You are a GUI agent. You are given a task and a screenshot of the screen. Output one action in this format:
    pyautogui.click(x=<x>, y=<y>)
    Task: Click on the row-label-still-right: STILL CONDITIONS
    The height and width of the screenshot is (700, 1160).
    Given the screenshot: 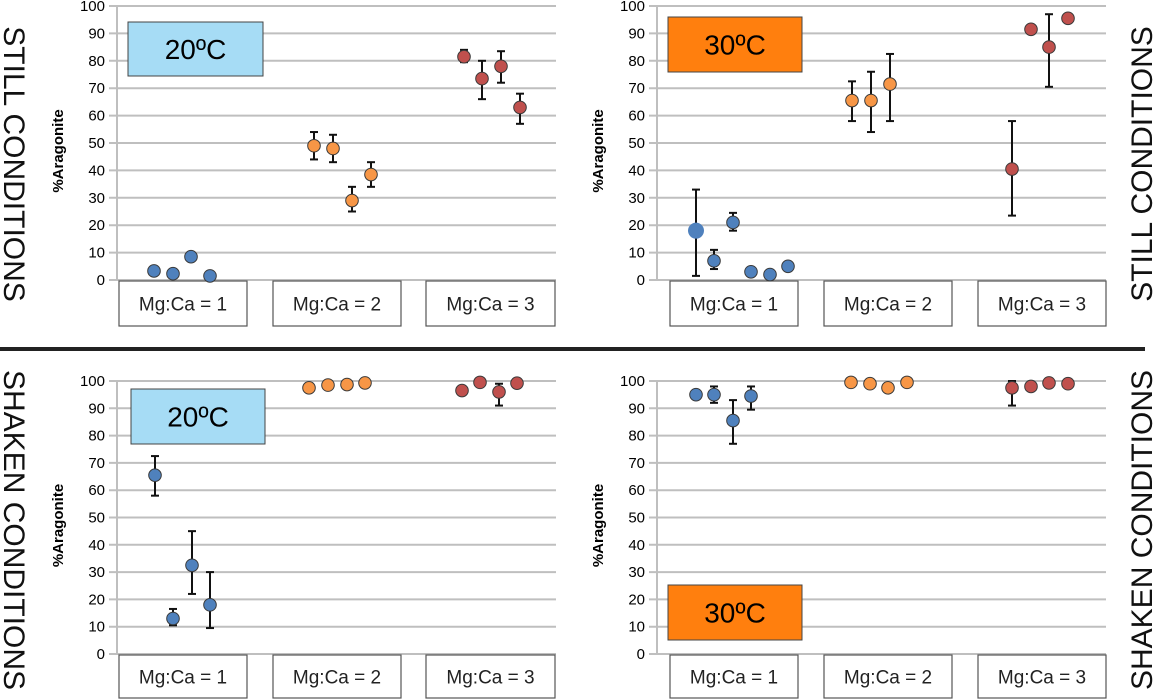 What is the action you would take?
    pyautogui.click(x=1142, y=164)
    